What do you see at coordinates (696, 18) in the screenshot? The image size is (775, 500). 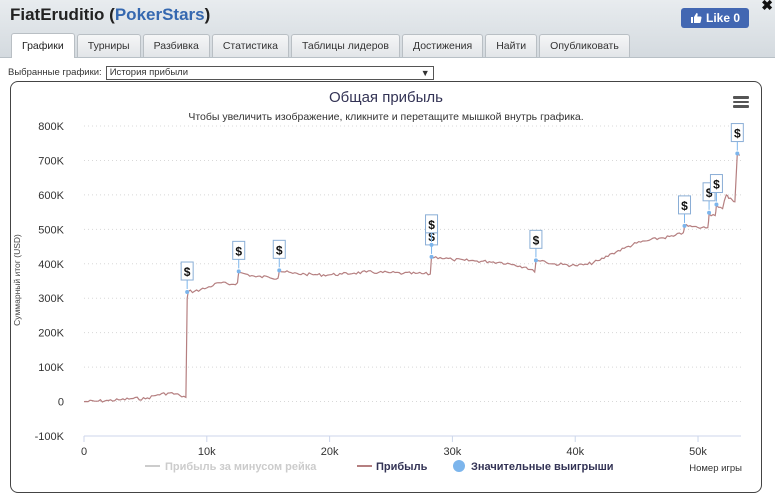 I see `thumbs-up-icon` at bounding box center [696, 18].